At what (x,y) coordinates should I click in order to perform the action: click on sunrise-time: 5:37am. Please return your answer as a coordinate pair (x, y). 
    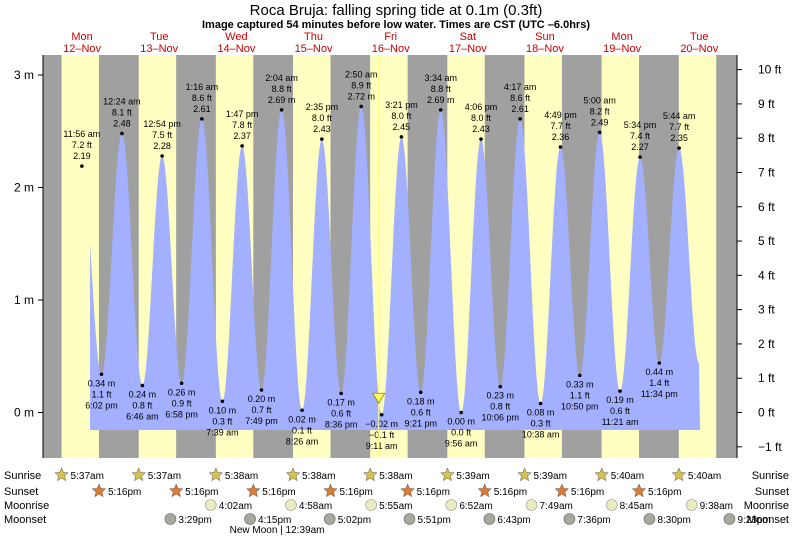
    Looking at the image, I should click on (164, 476).